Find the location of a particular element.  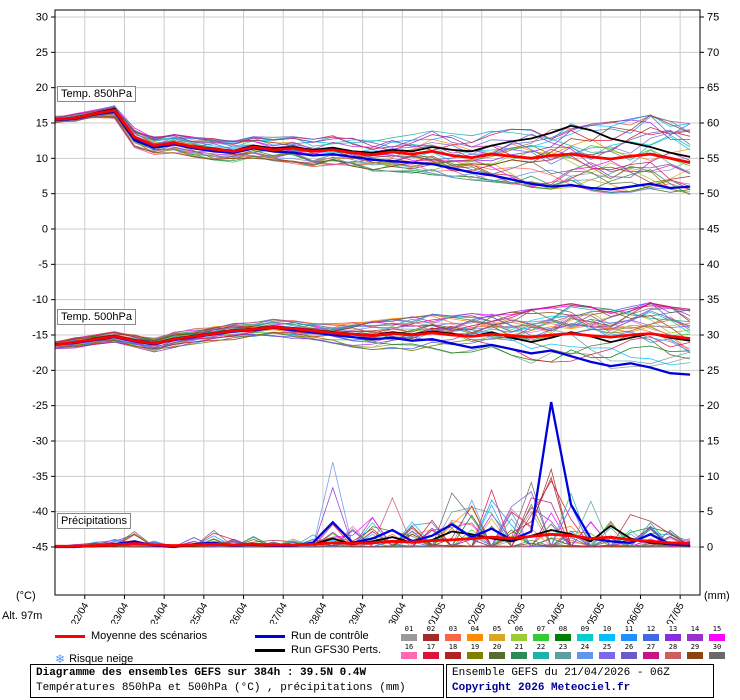

pert-number: 26 is located at coordinates (629, 647).